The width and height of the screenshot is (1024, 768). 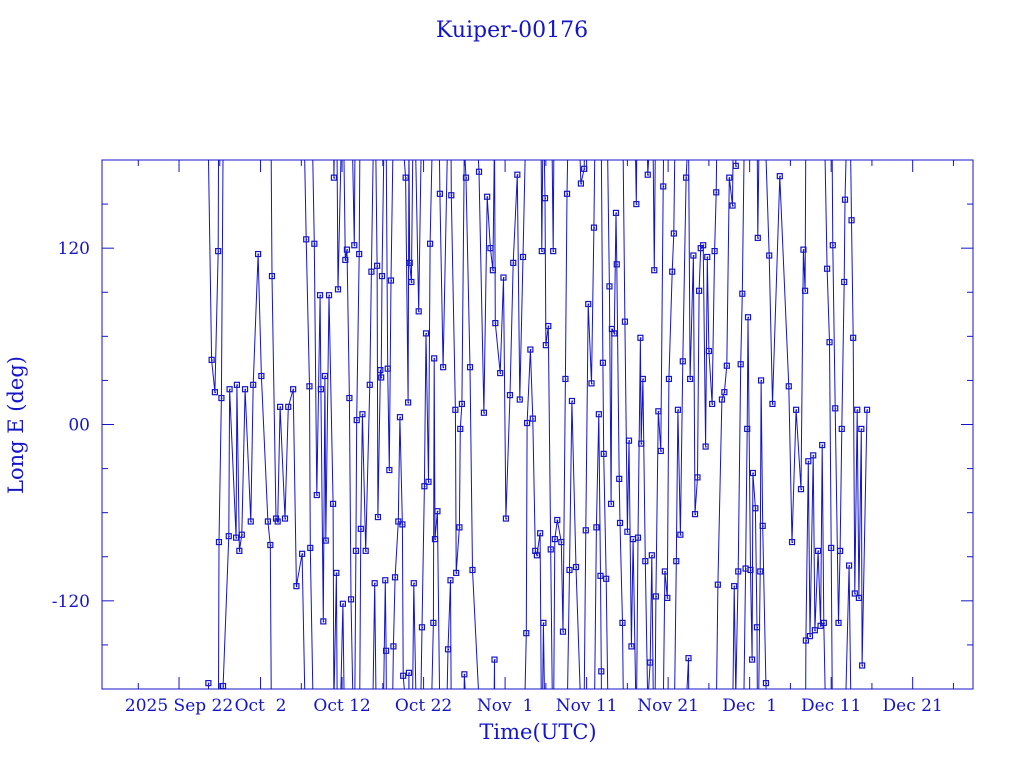 I want to click on x-tick-label: Dec 21, so click(x=913, y=706).